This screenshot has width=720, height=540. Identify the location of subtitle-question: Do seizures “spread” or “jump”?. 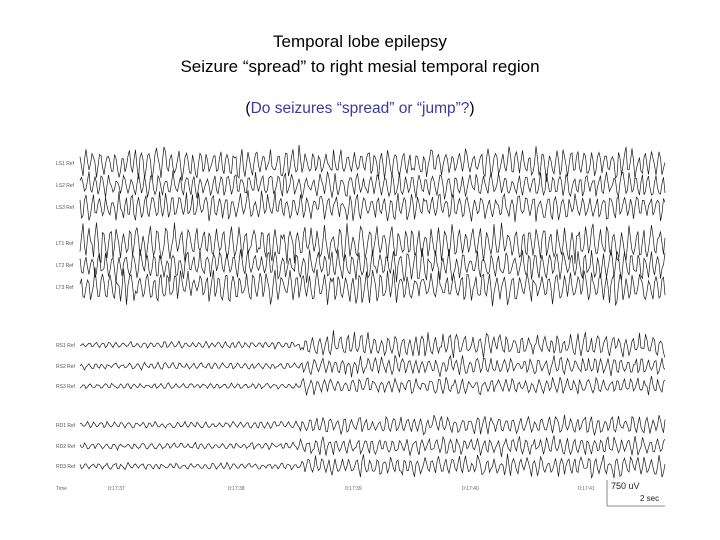
(360, 108).